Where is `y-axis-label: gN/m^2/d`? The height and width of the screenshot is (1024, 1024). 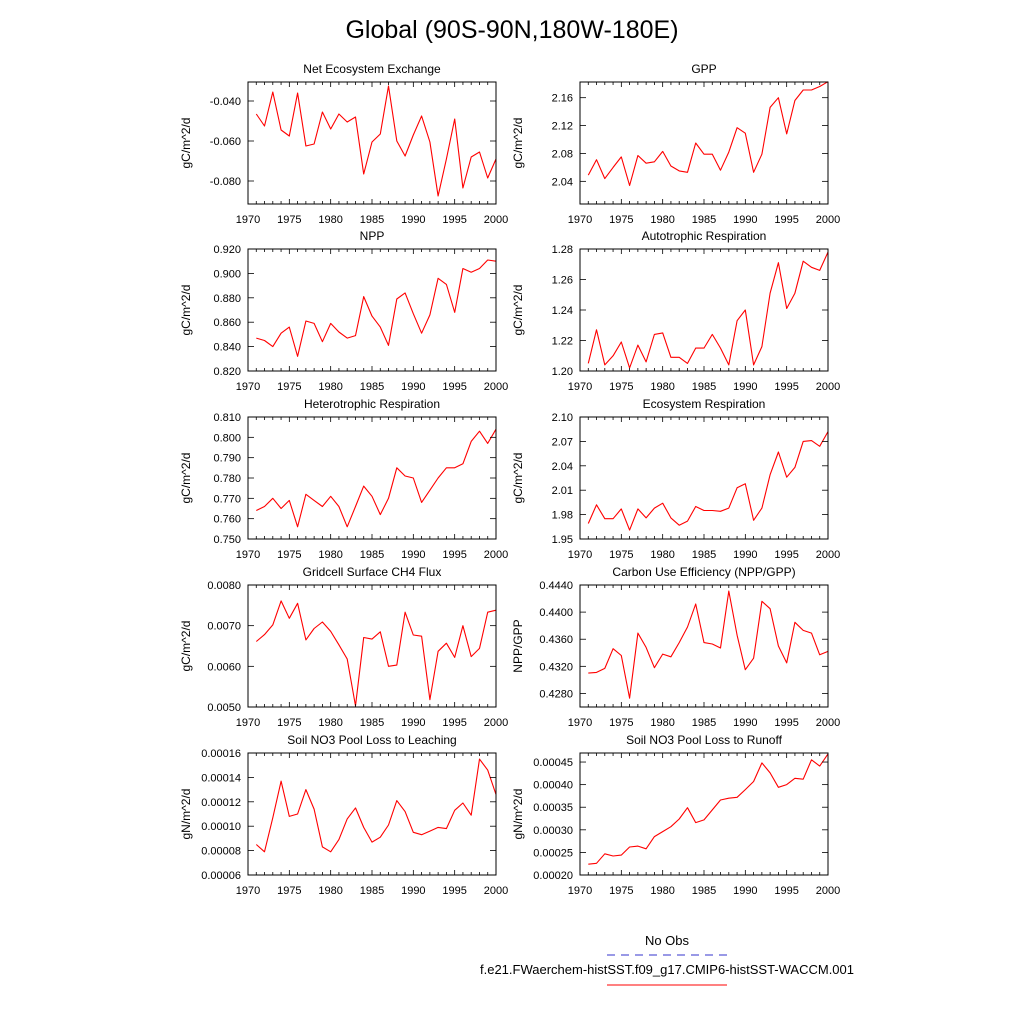
y-axis-label: gN/m^2/d is located at coordinates (518, 814).